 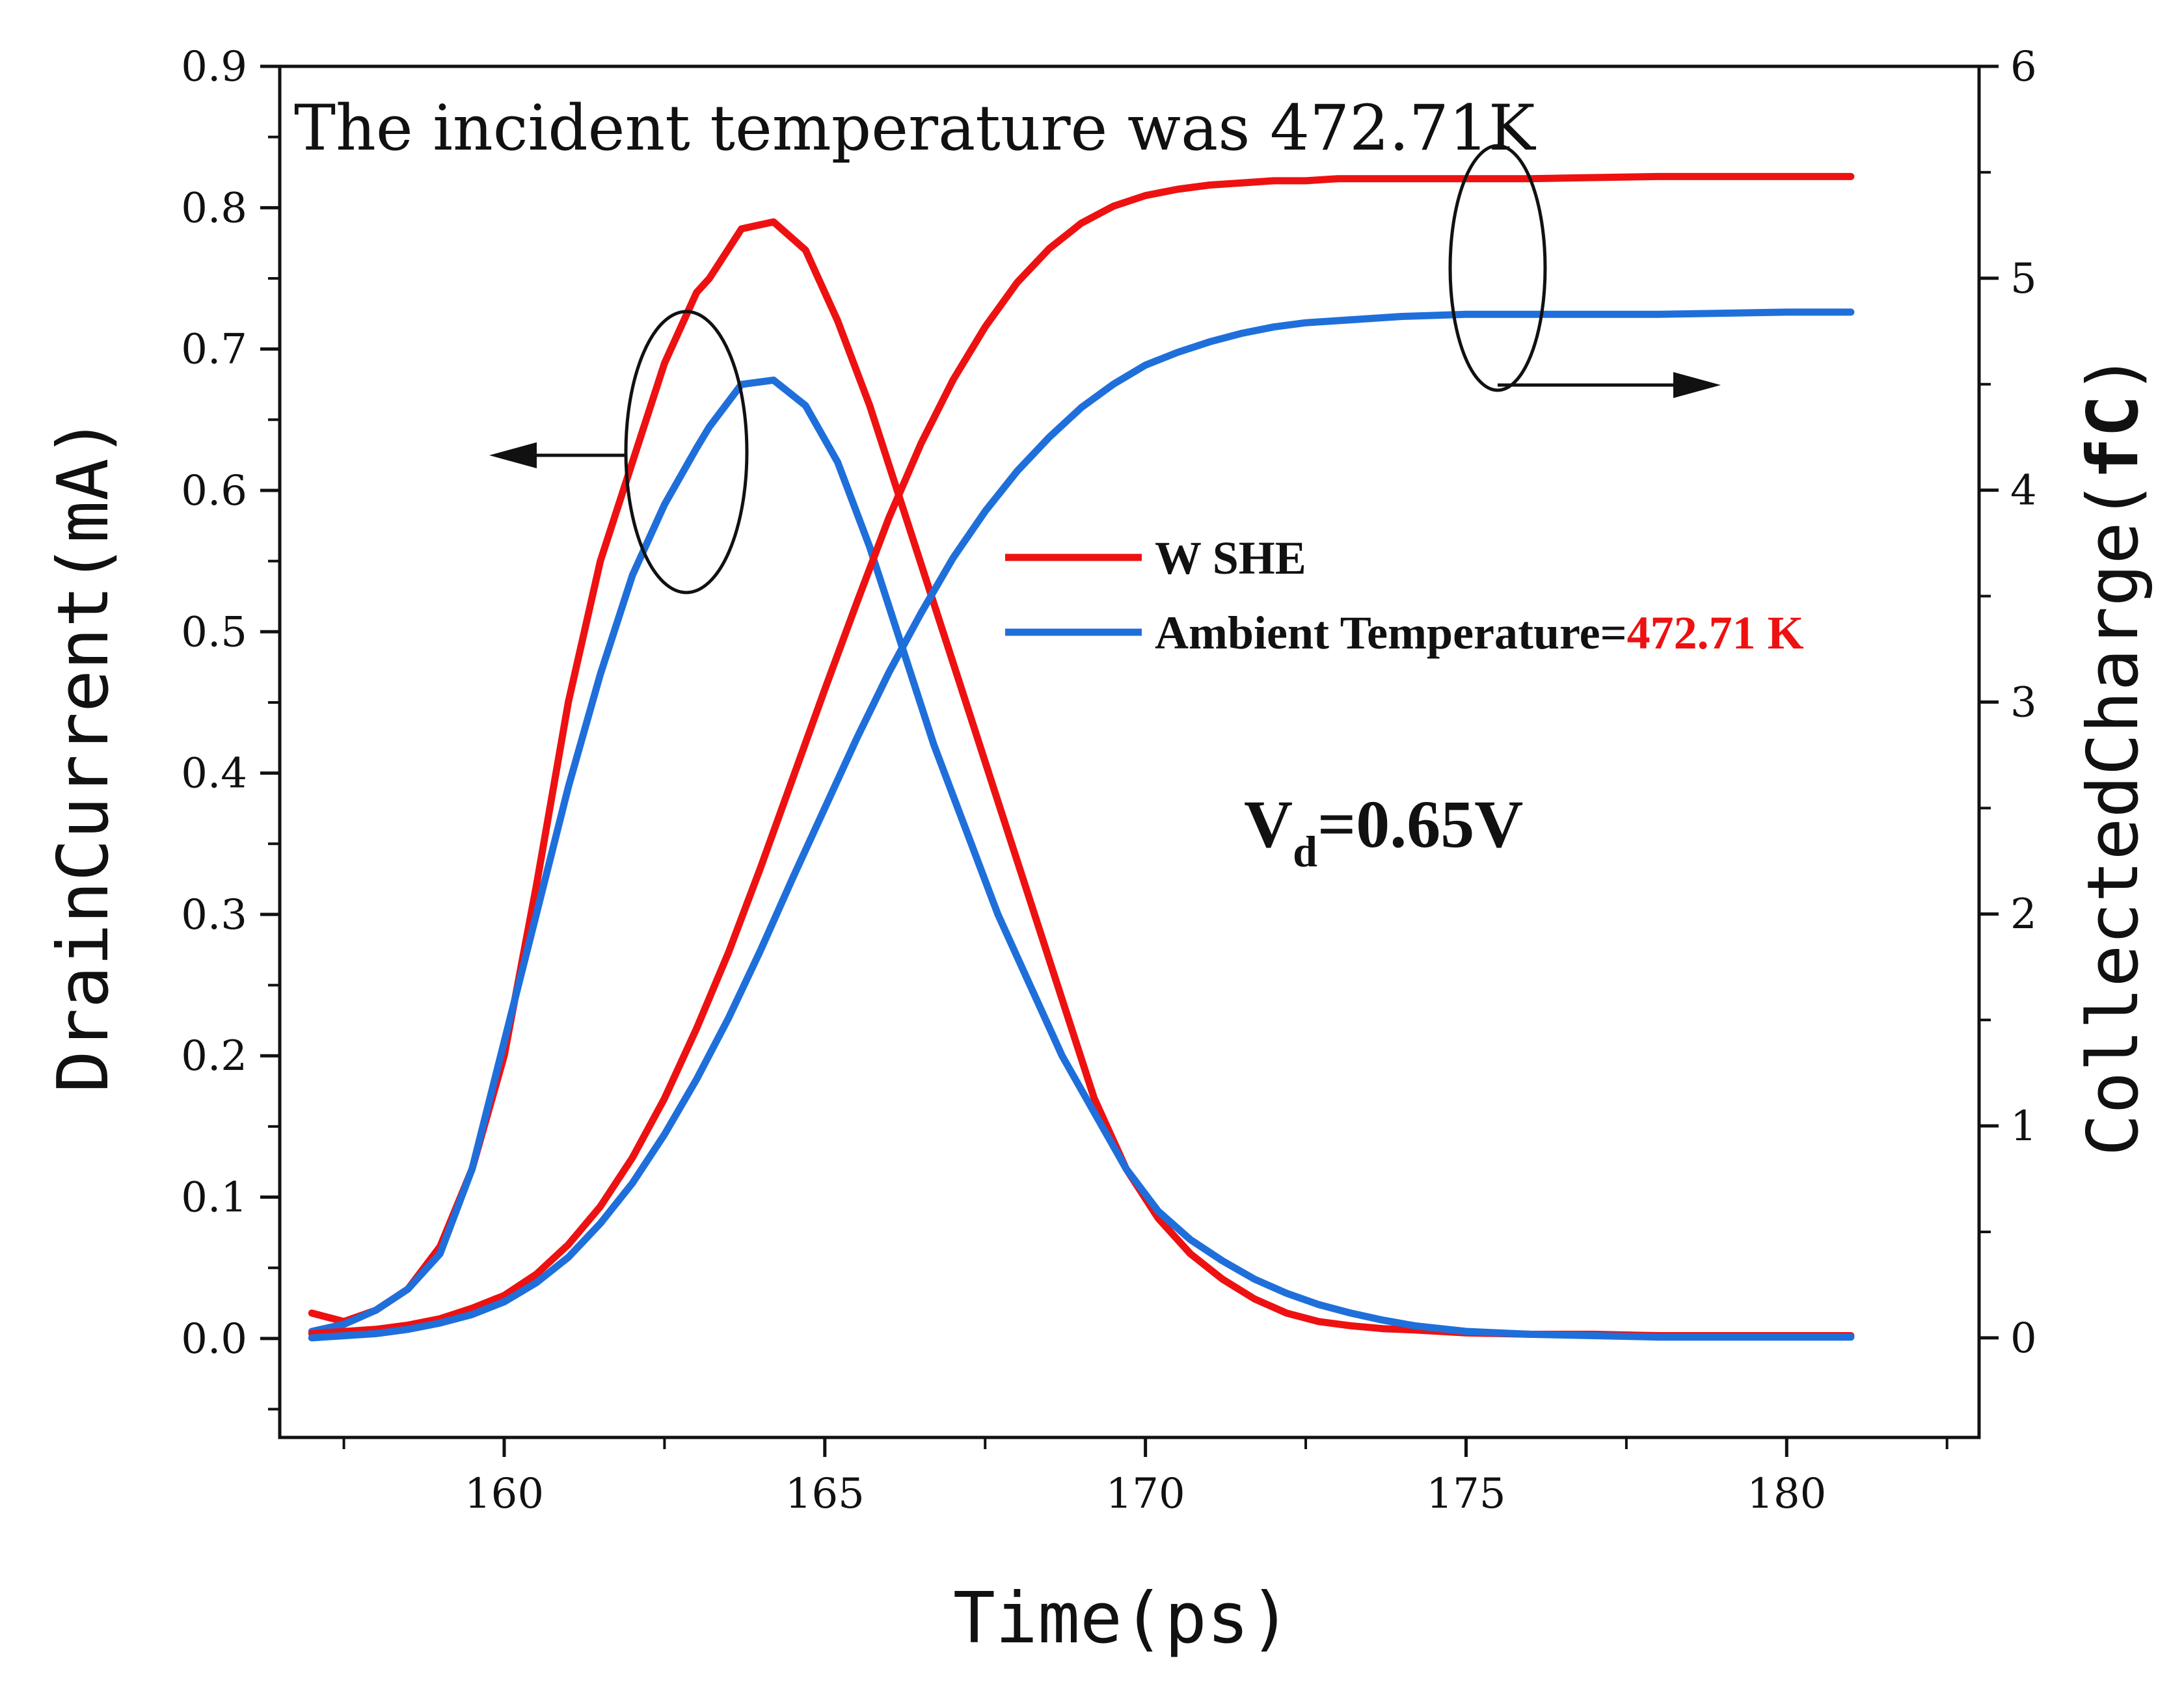 I want to click on right-arrow-head, so click(x=1697, y=385).